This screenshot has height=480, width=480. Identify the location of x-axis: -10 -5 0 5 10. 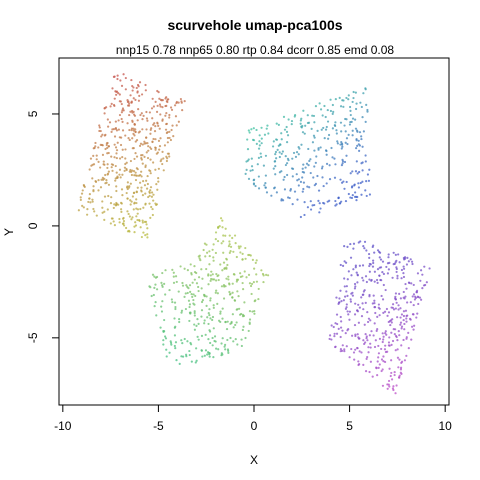
(253, 418).